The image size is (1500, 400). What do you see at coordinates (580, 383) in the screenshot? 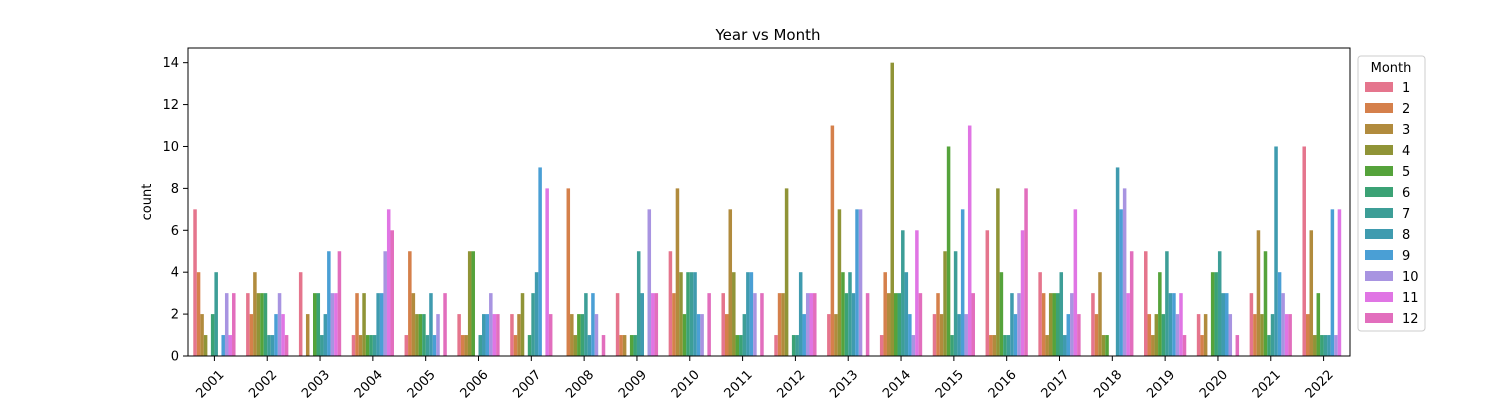
I see `x-tick-label: 2008` at bounding box center [580, 383].